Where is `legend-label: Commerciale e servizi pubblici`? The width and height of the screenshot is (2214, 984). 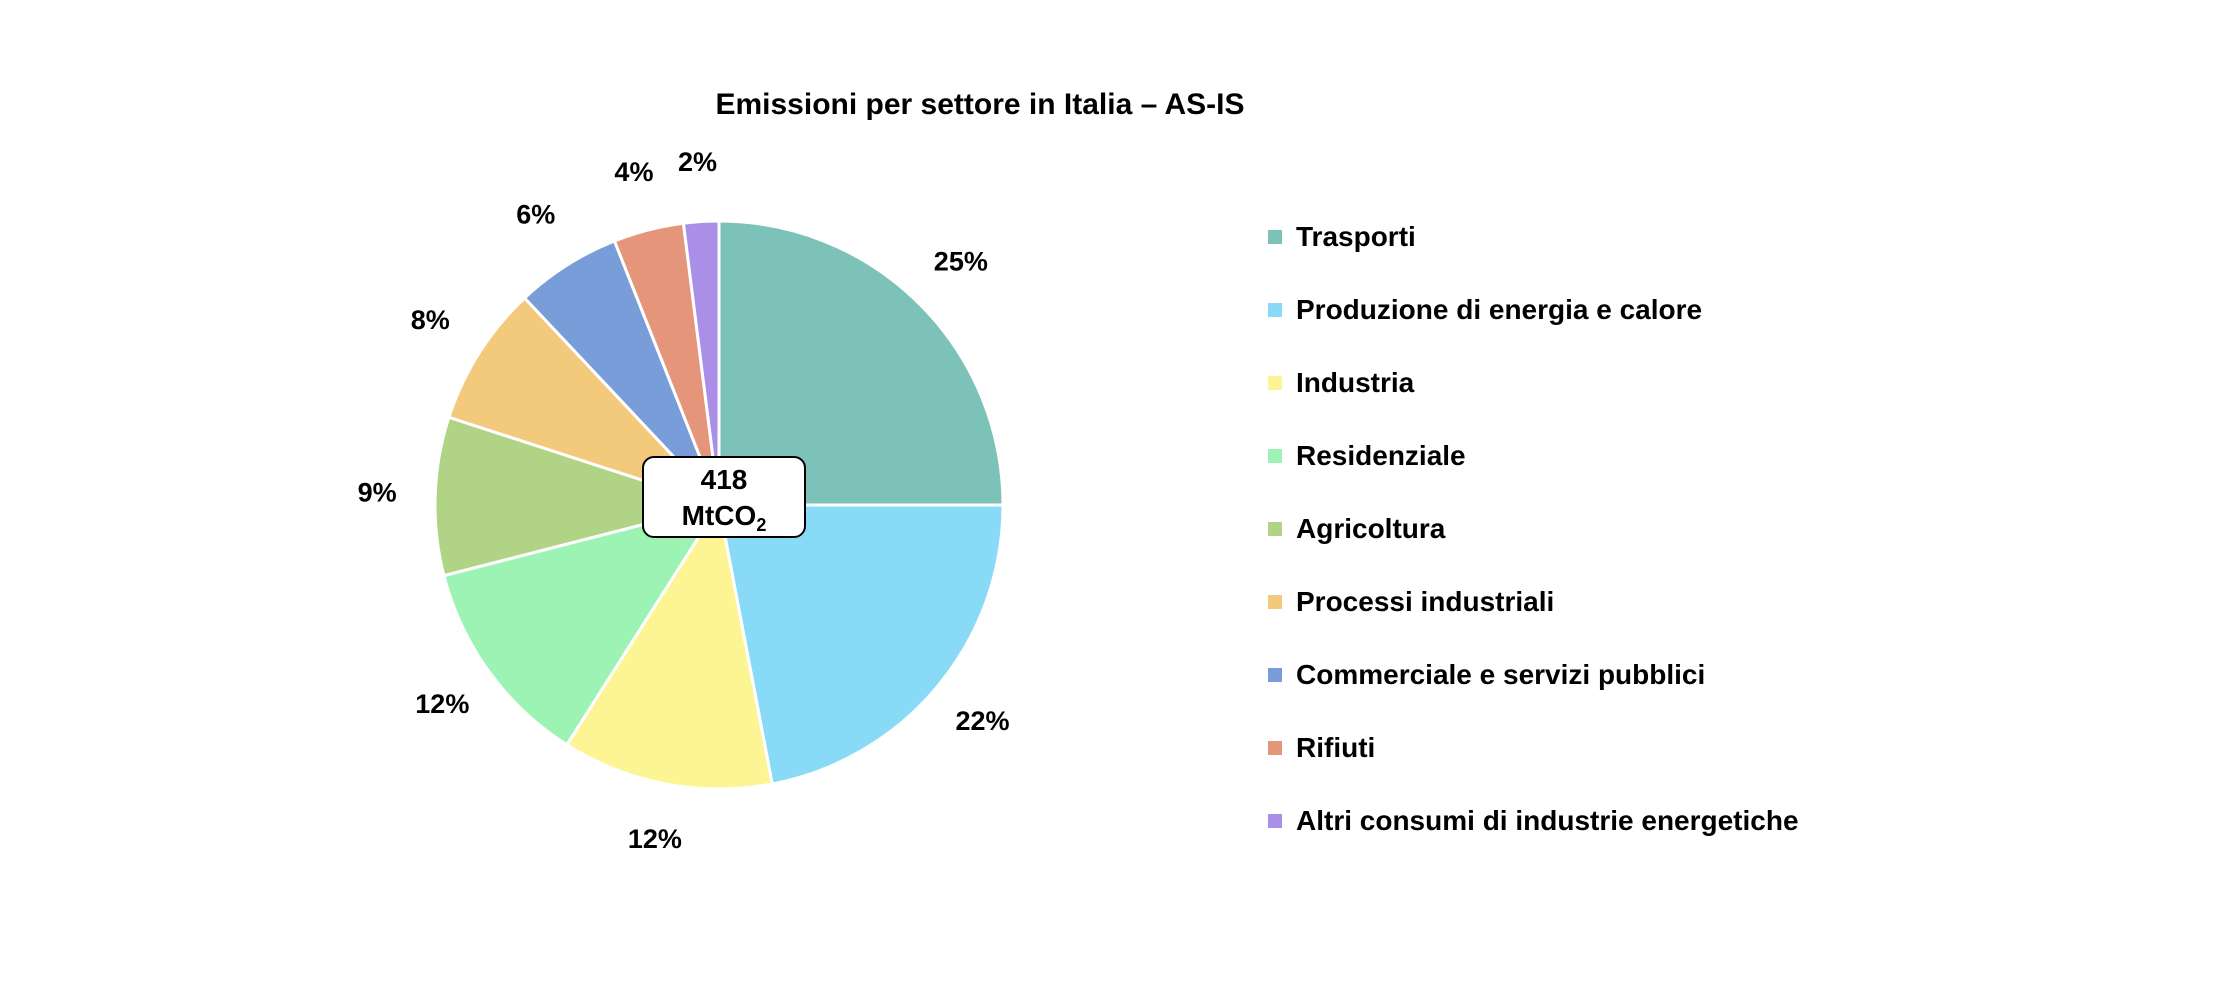 legend-label: Commerciale e servizi pubblici is located at coordinates (1501, 674).